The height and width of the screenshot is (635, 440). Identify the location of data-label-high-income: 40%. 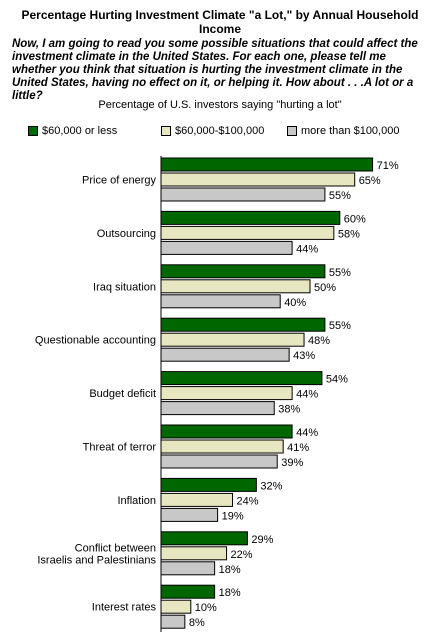
(295, 303).